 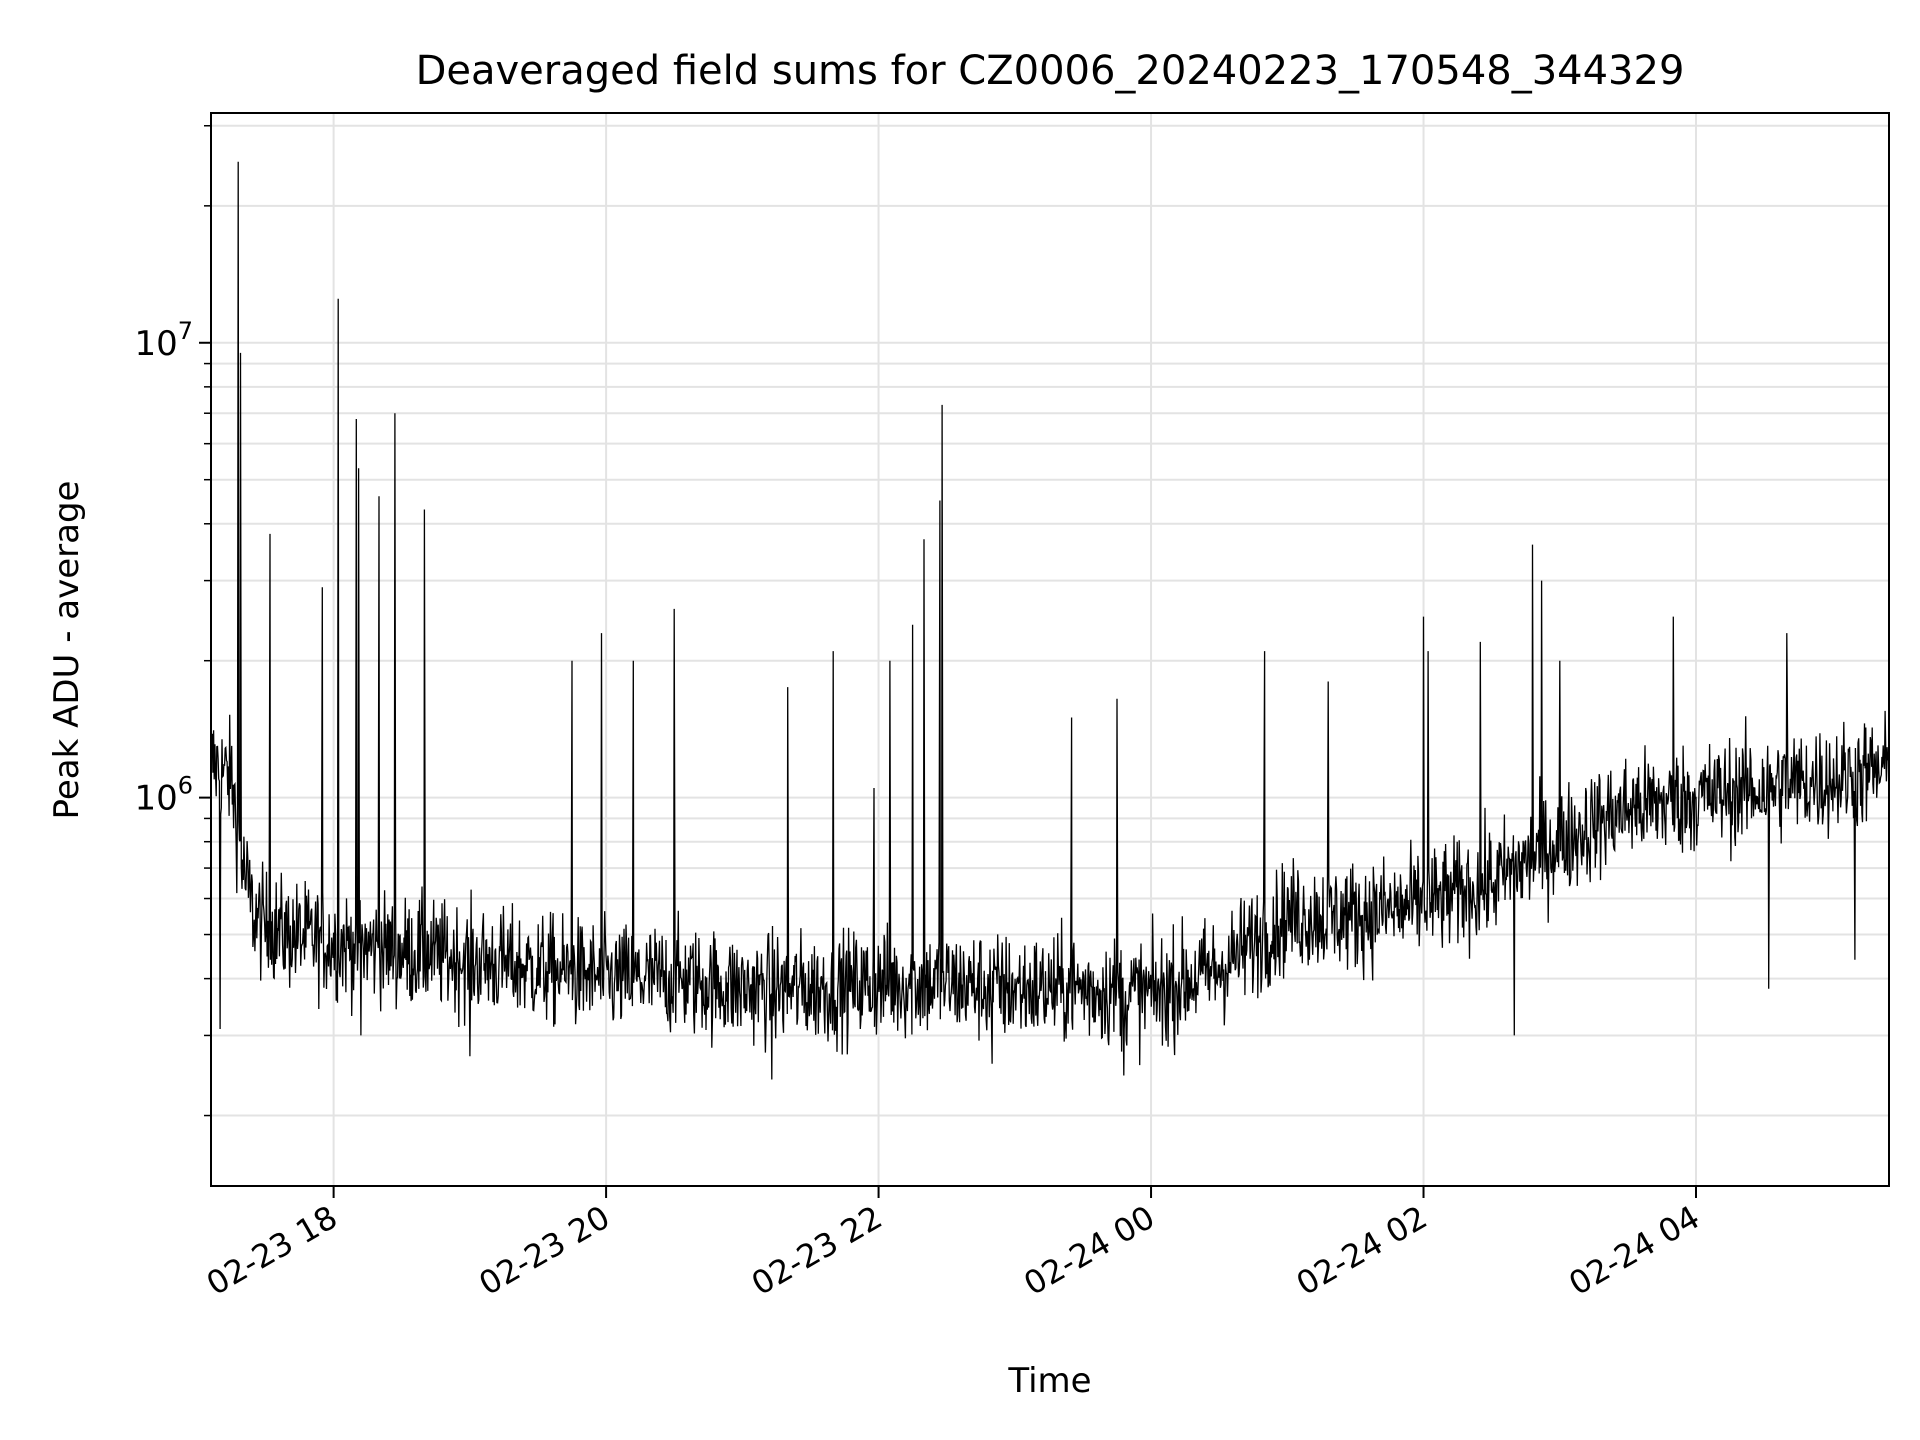 I want to click on y-tick-label: 10⁷, so click(x=163, y=340).